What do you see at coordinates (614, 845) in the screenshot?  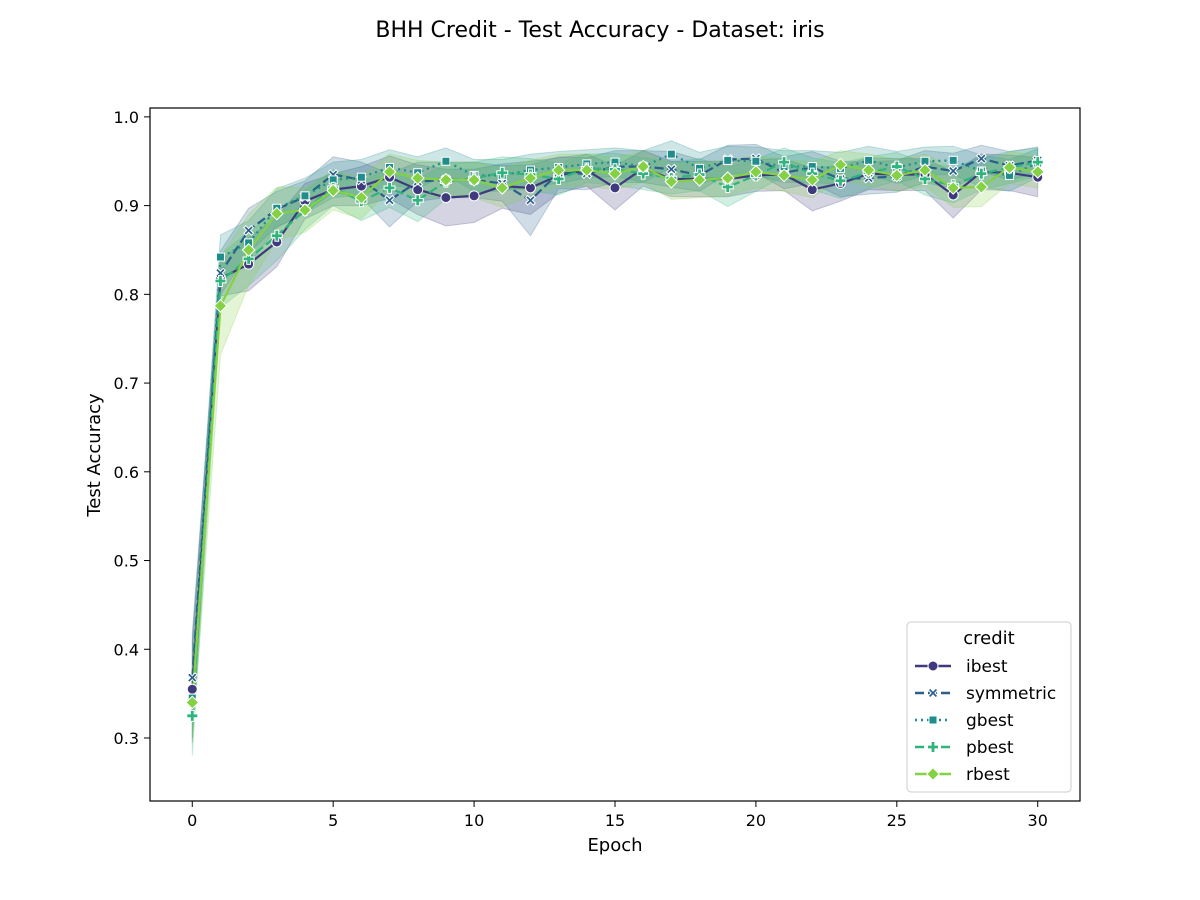 I see `x-axis-label: Epoch` at bounding box center [614, 845].